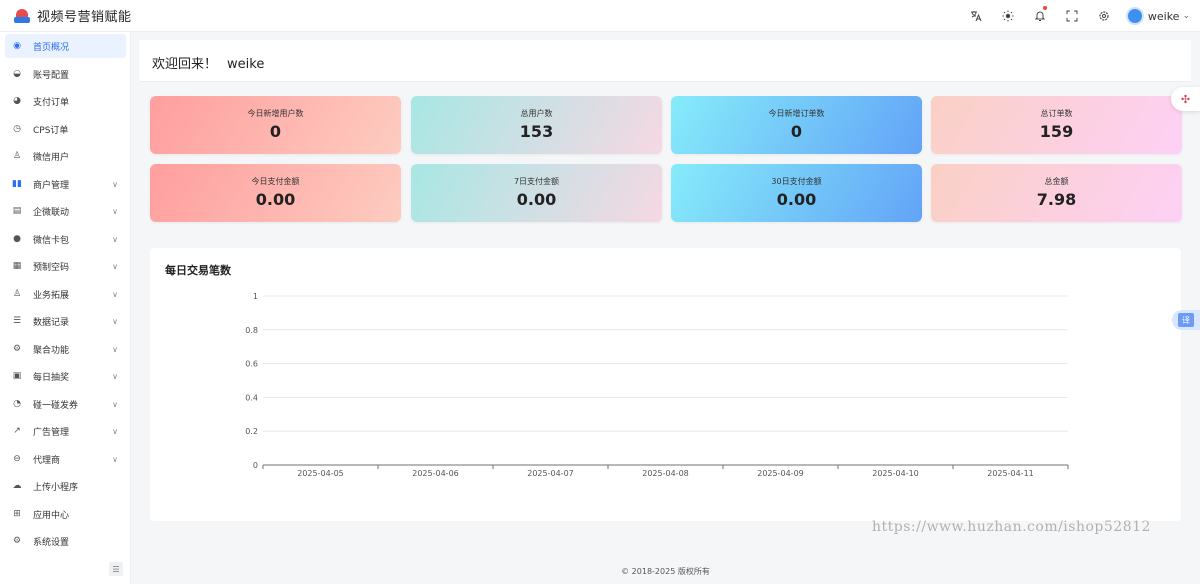 The image size is (1200, 584). I want to click on sidebar-collapse-button: ☰, so click(116, 569).